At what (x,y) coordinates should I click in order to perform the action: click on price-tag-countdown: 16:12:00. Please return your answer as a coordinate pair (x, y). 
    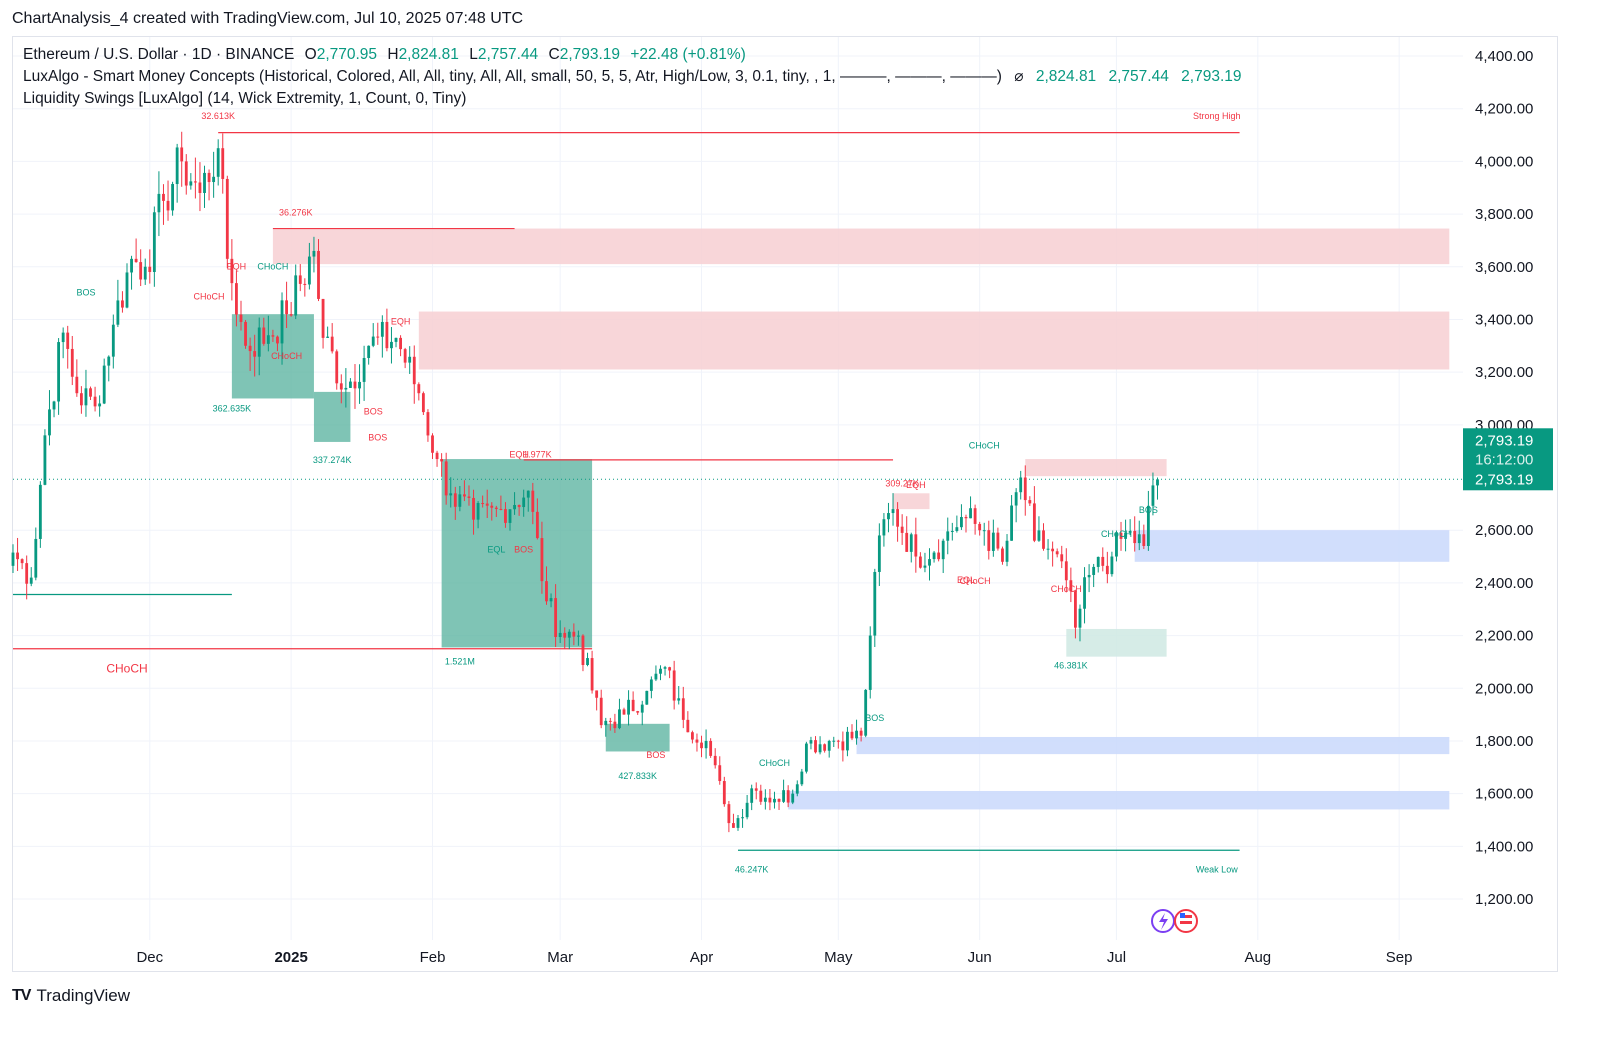
    Looking at the image, I should click on (1504, 459).